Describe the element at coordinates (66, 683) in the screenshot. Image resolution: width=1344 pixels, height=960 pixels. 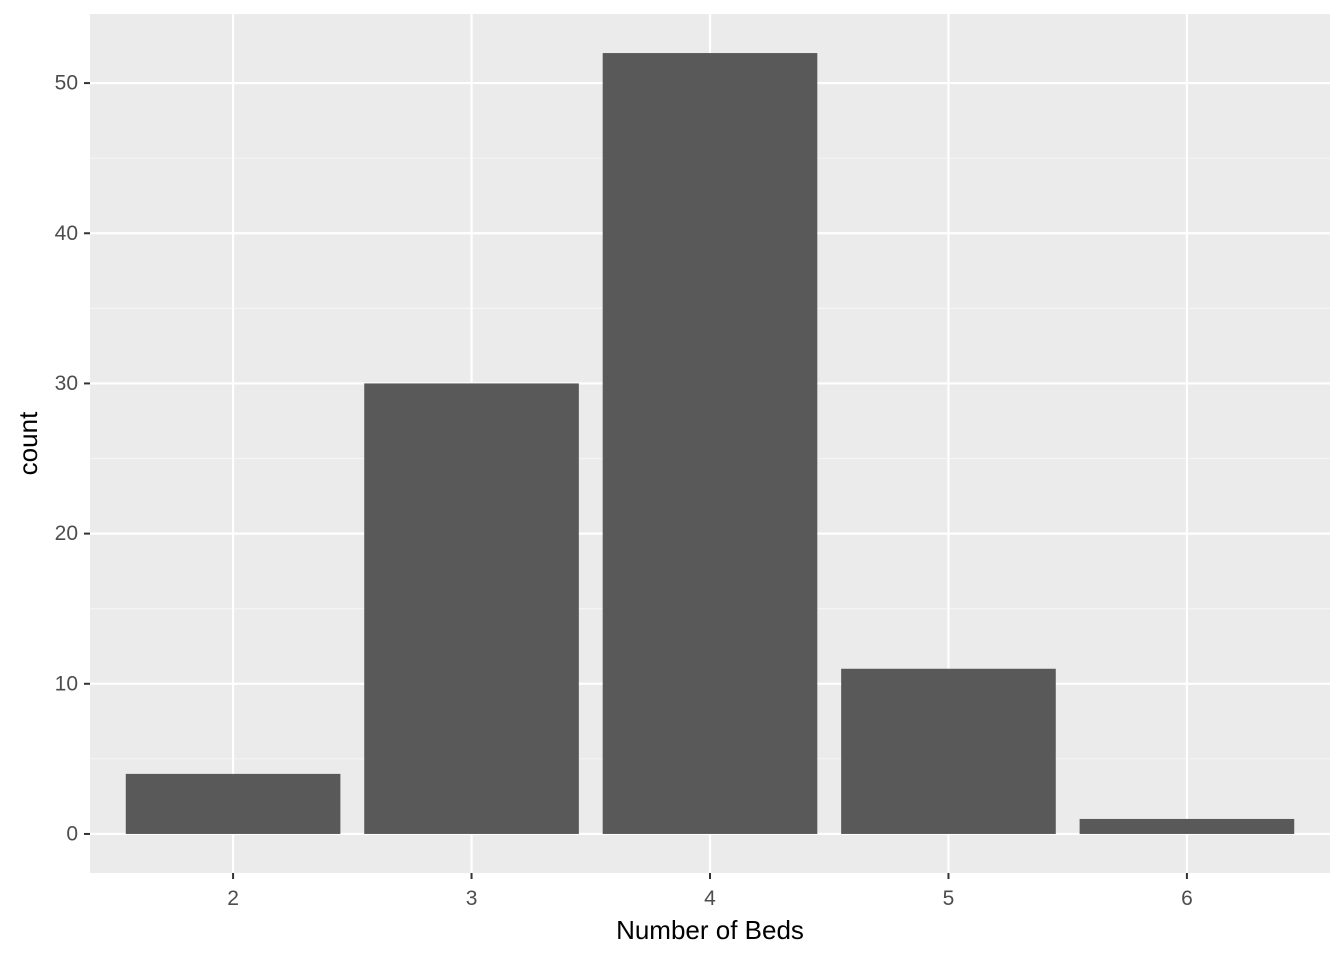
I see `y-tick-label: 10` at that location.